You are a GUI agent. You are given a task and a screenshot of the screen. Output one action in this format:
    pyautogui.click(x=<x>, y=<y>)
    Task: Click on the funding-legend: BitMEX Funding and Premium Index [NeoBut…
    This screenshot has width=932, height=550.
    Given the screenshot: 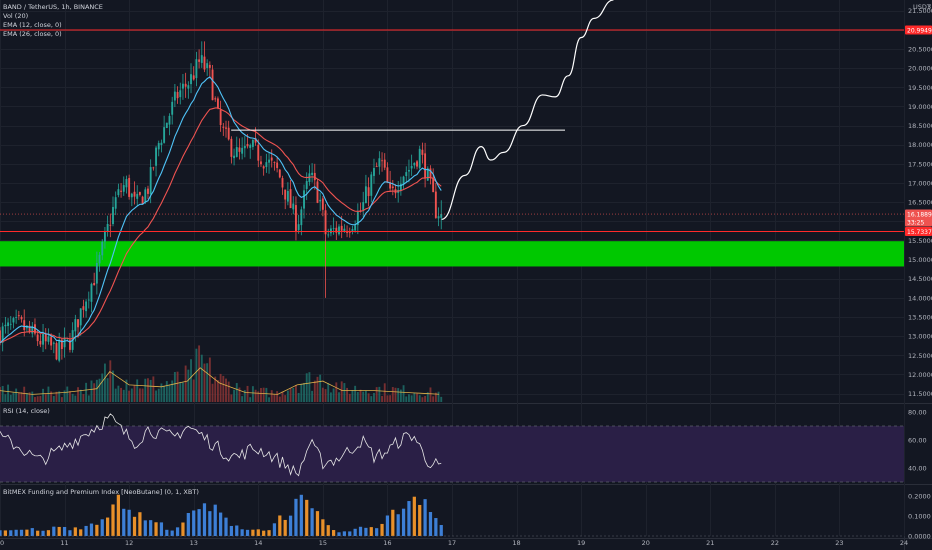 What is the action you would take?
    pyautogui.click(x=101, y=492)
    